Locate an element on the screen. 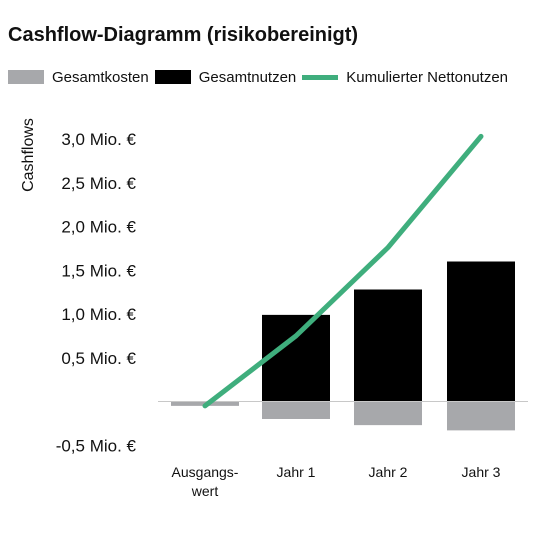  cost-bars is located at coordinates (343, 416).